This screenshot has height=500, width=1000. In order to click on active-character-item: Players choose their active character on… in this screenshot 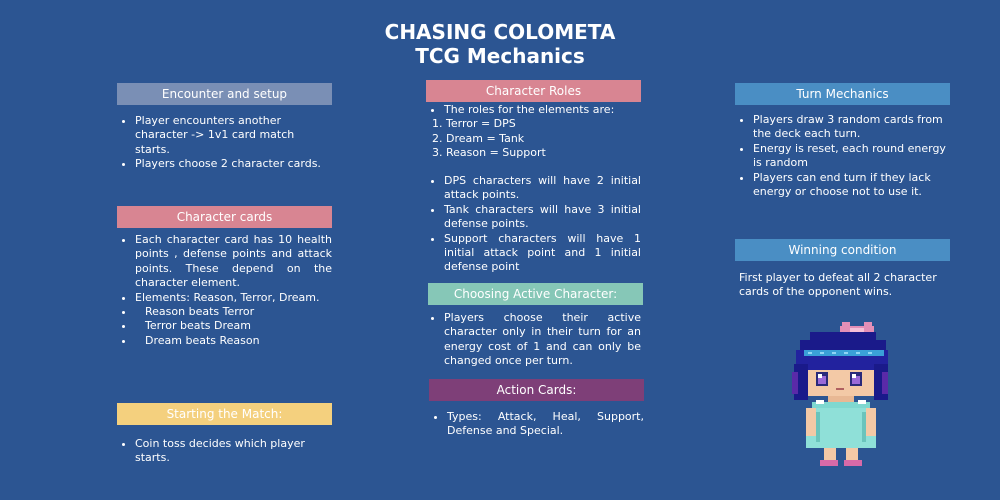, I will do `click(542, 340)`.